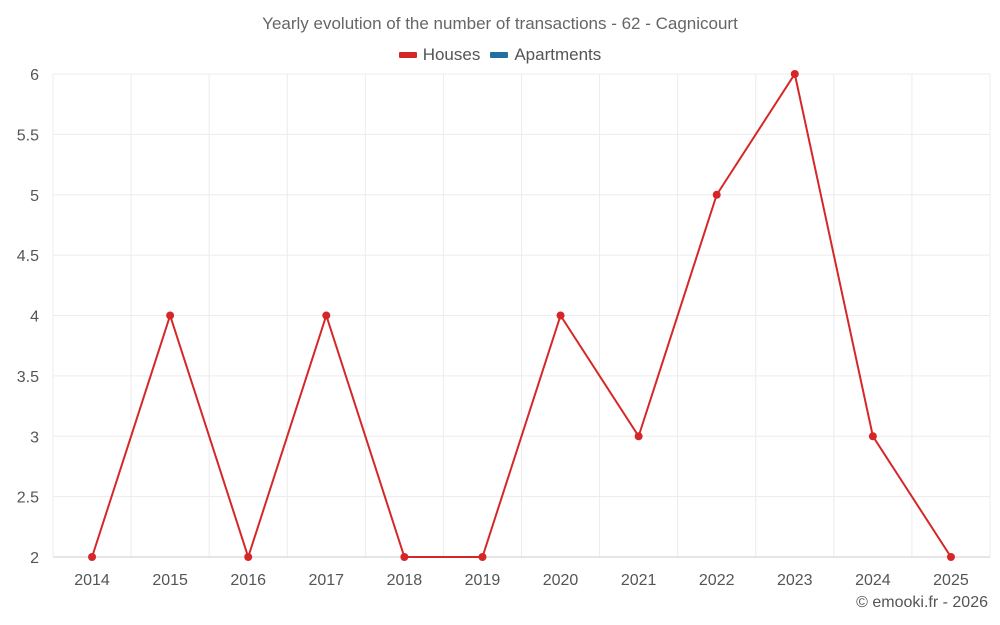 The height and width of the screenshot is (625, 1000). Describe the element at coordinates (951, 580) in the screenshot. I see `x-tick-label: 2025` at that location.